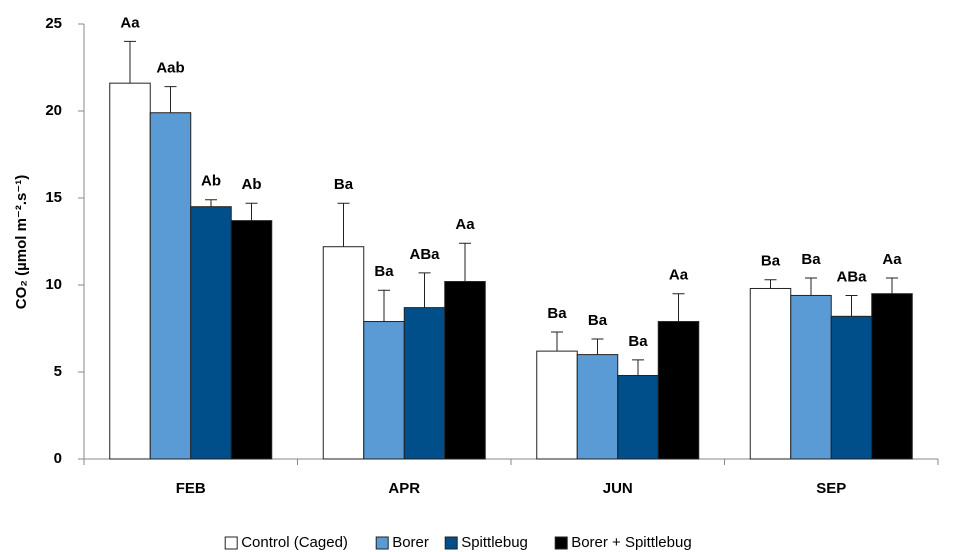 The image size is (957, 552). What do you see at coordinates (404, 488) in the screenshot?
I see `x-tick-label: APR` at bounding box center [404, 488].